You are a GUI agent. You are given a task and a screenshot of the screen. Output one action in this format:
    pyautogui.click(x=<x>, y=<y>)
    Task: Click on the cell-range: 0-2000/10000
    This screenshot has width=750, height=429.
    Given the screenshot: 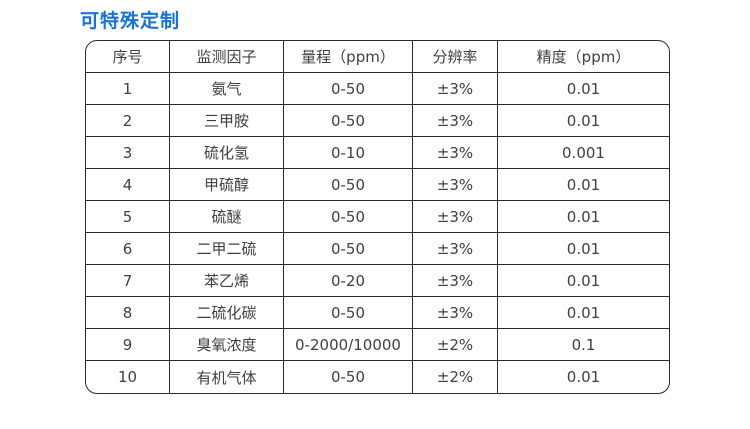 What is the action you would take?
    pyautogui.click(x=348, y=345)
    